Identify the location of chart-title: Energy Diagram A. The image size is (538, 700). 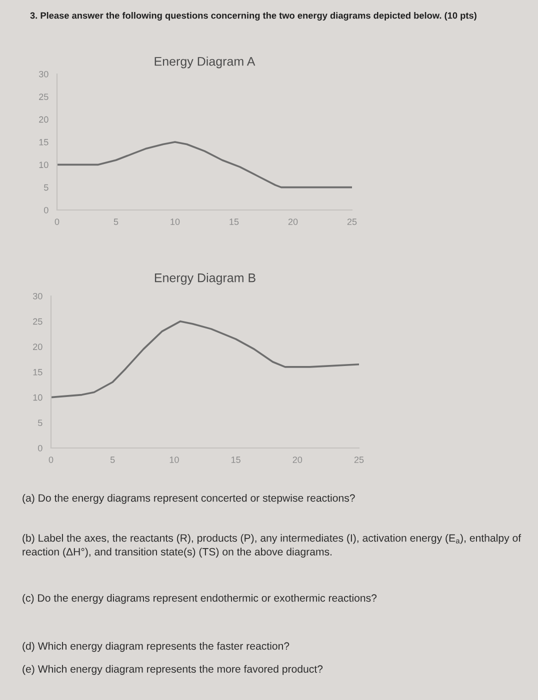
(205, 62).